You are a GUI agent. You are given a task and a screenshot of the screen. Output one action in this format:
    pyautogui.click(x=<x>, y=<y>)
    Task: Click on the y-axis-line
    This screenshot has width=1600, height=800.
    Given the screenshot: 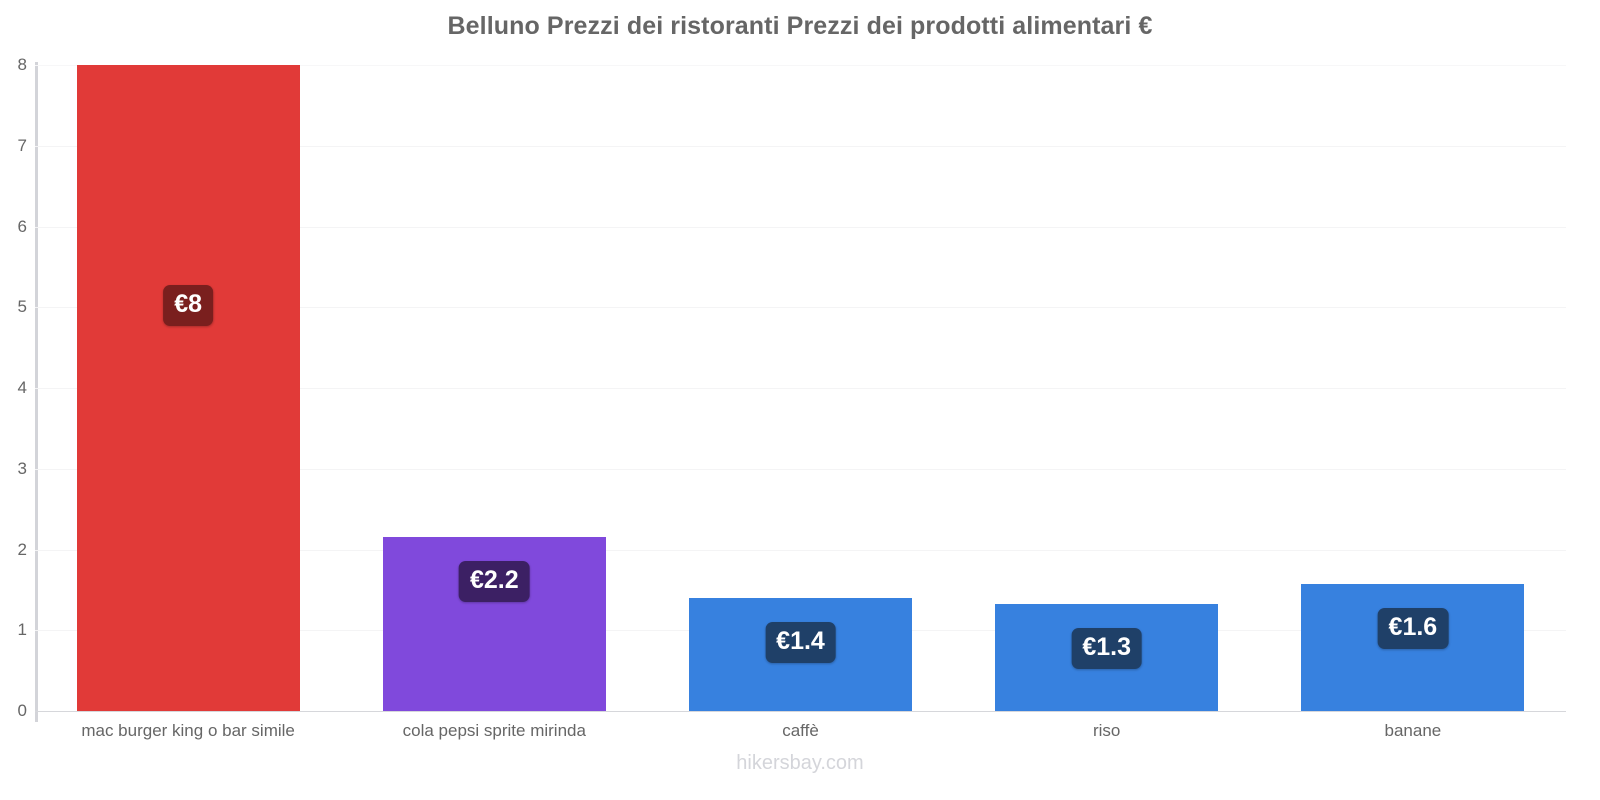 What is the action you would take?
    pyautogui.click(x=36, y=392)
    